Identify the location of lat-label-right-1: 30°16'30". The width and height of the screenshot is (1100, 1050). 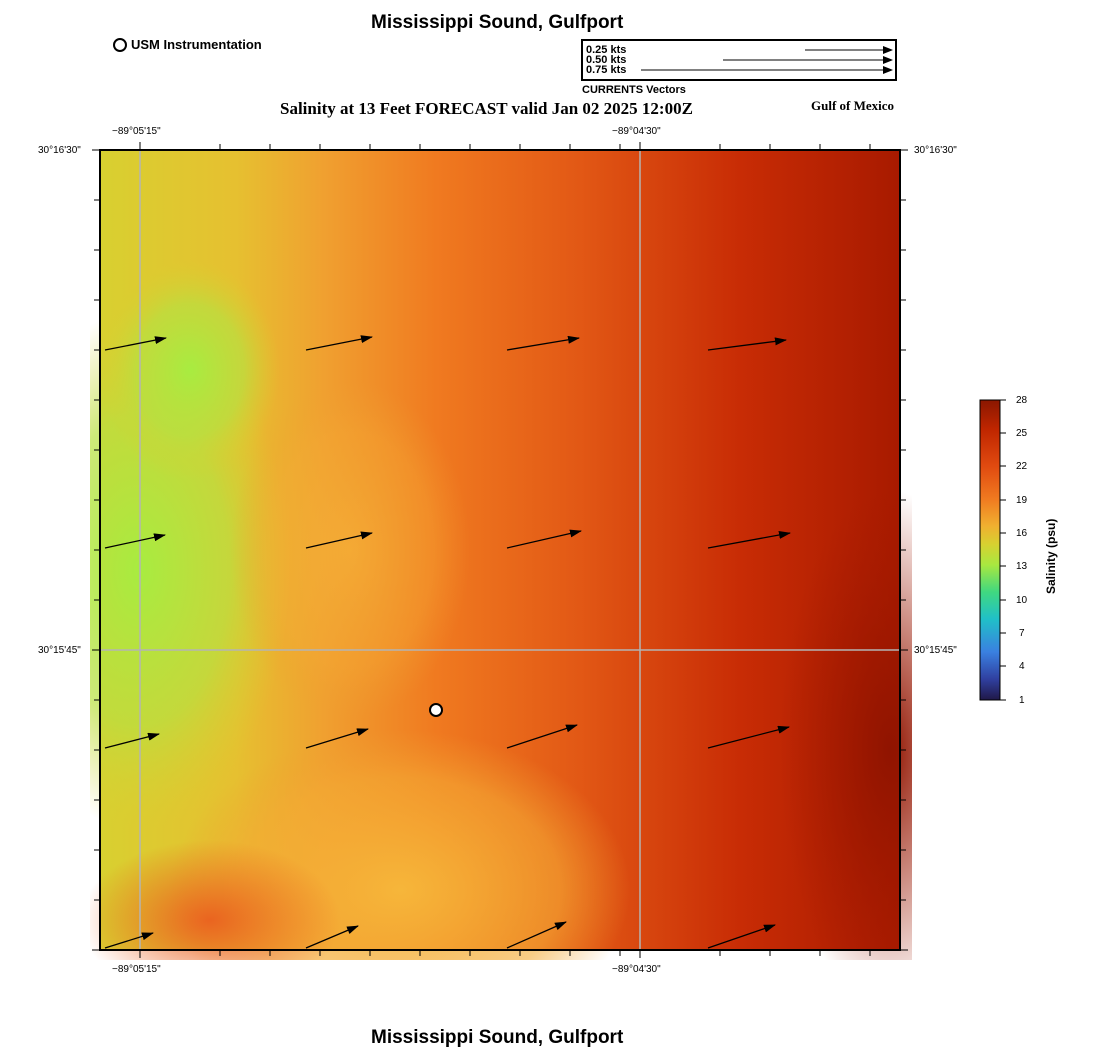
(935, 150).